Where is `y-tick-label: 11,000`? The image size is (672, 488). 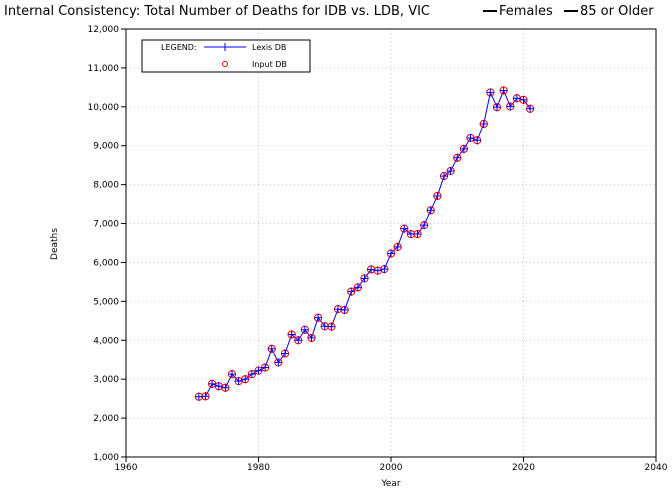
y-tick-label: 11,000 is located at coordinates (104, 69).